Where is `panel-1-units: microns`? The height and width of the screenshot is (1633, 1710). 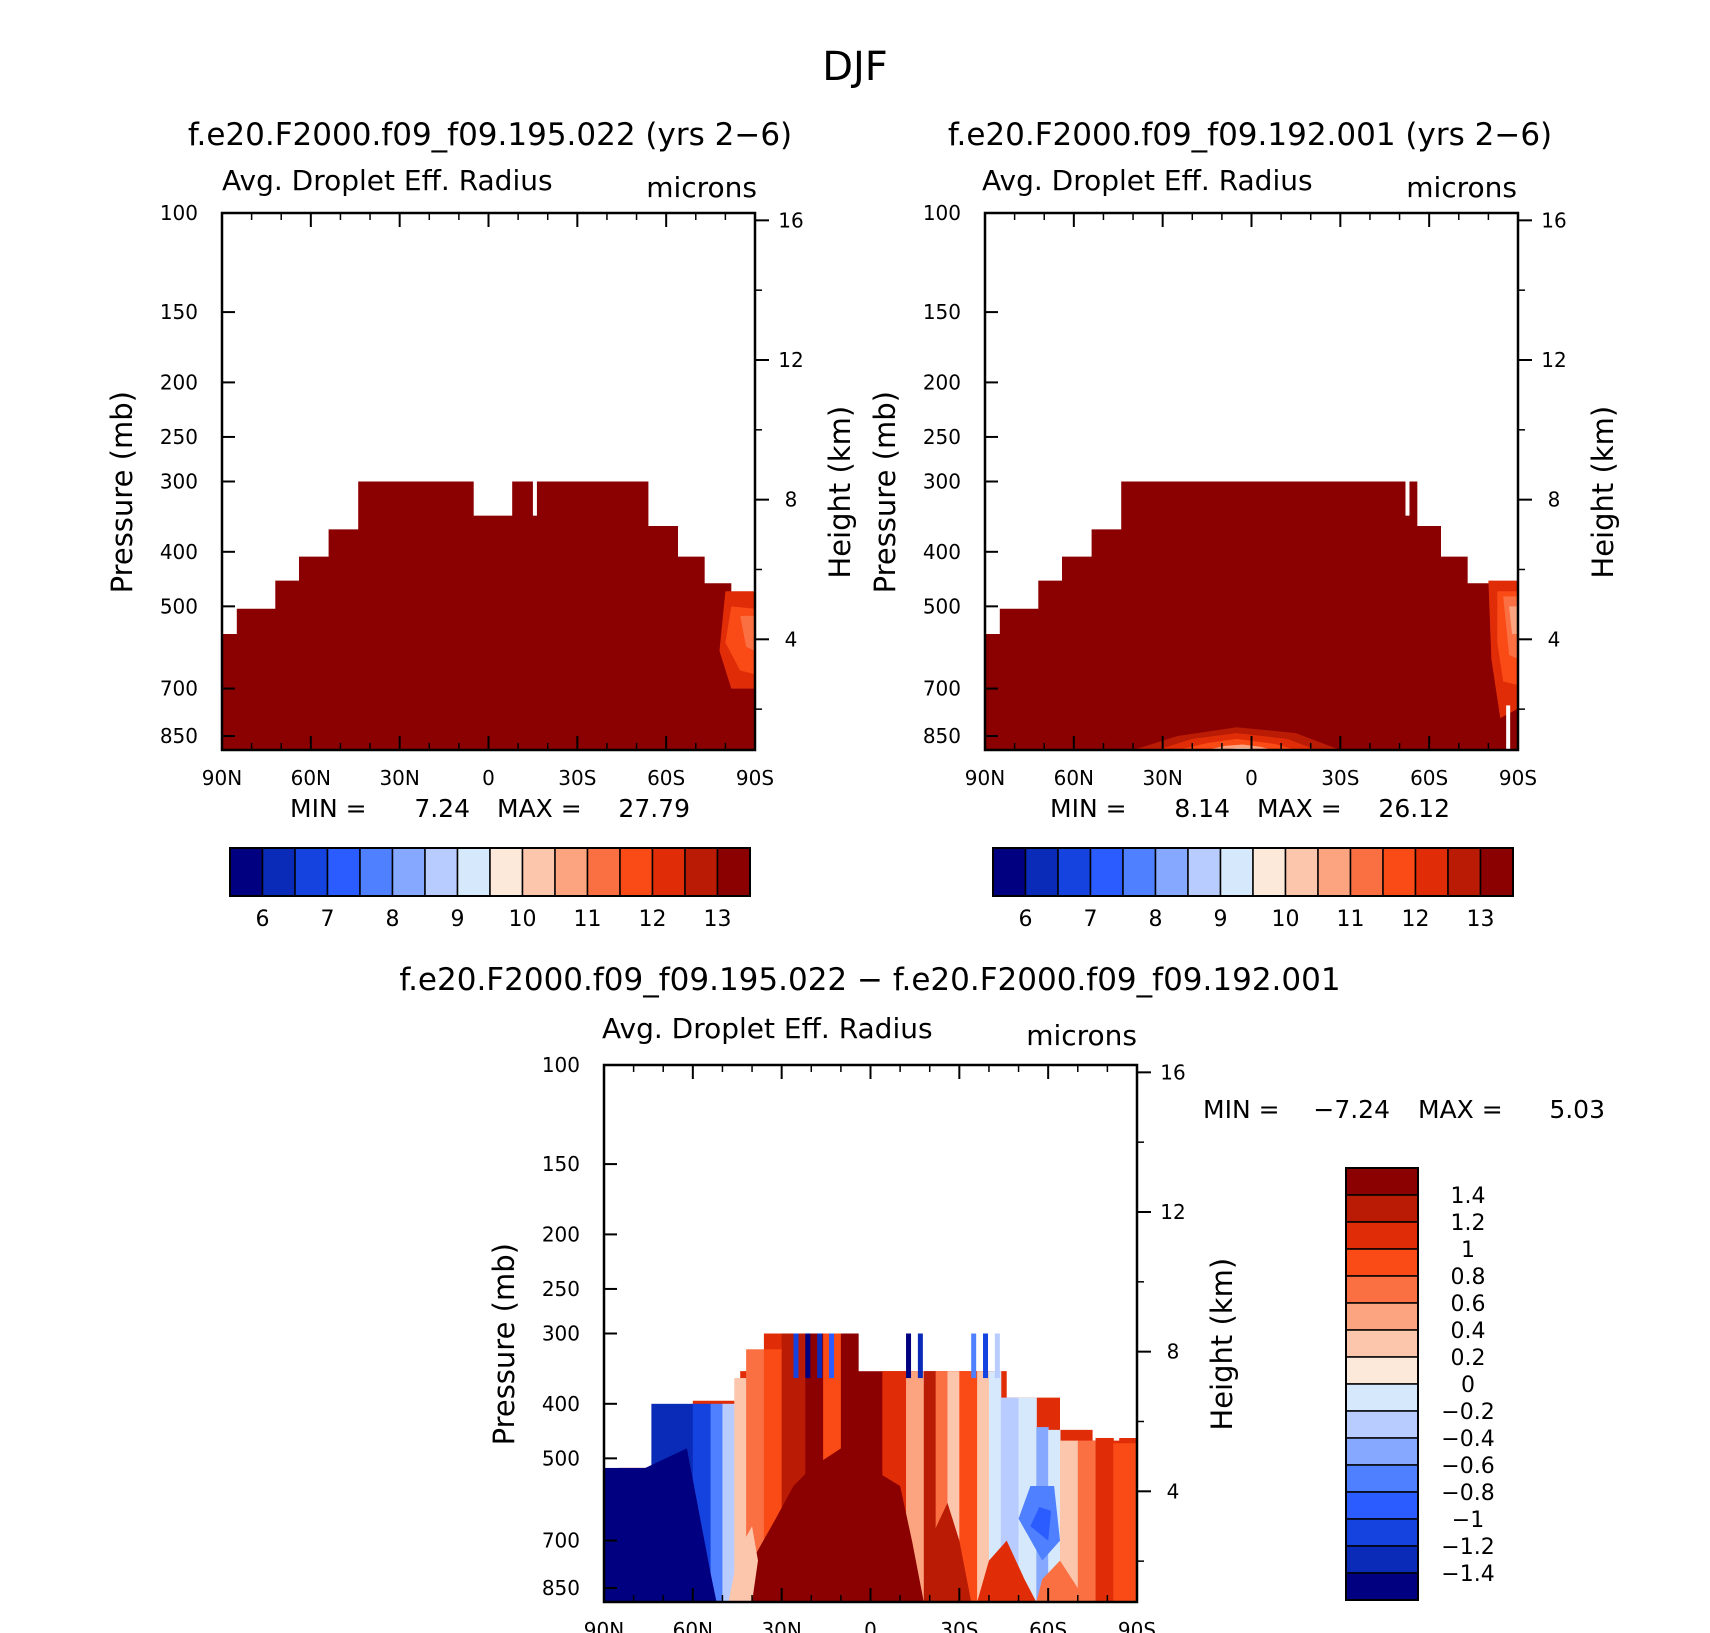
panel-1-units: microns is located at coordinates (701, 187).